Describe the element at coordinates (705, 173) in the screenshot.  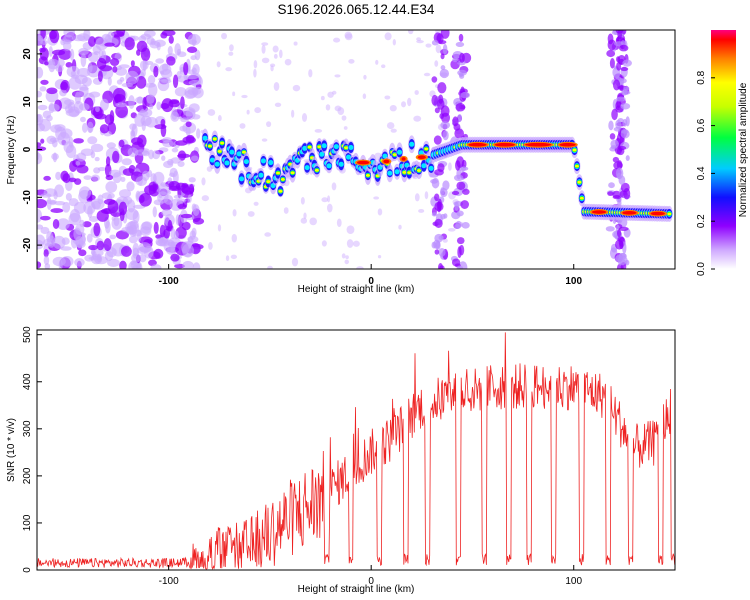
I see `colorbar-ticks: 0.0 0.2 0.4 0.6 0.8` at that location.